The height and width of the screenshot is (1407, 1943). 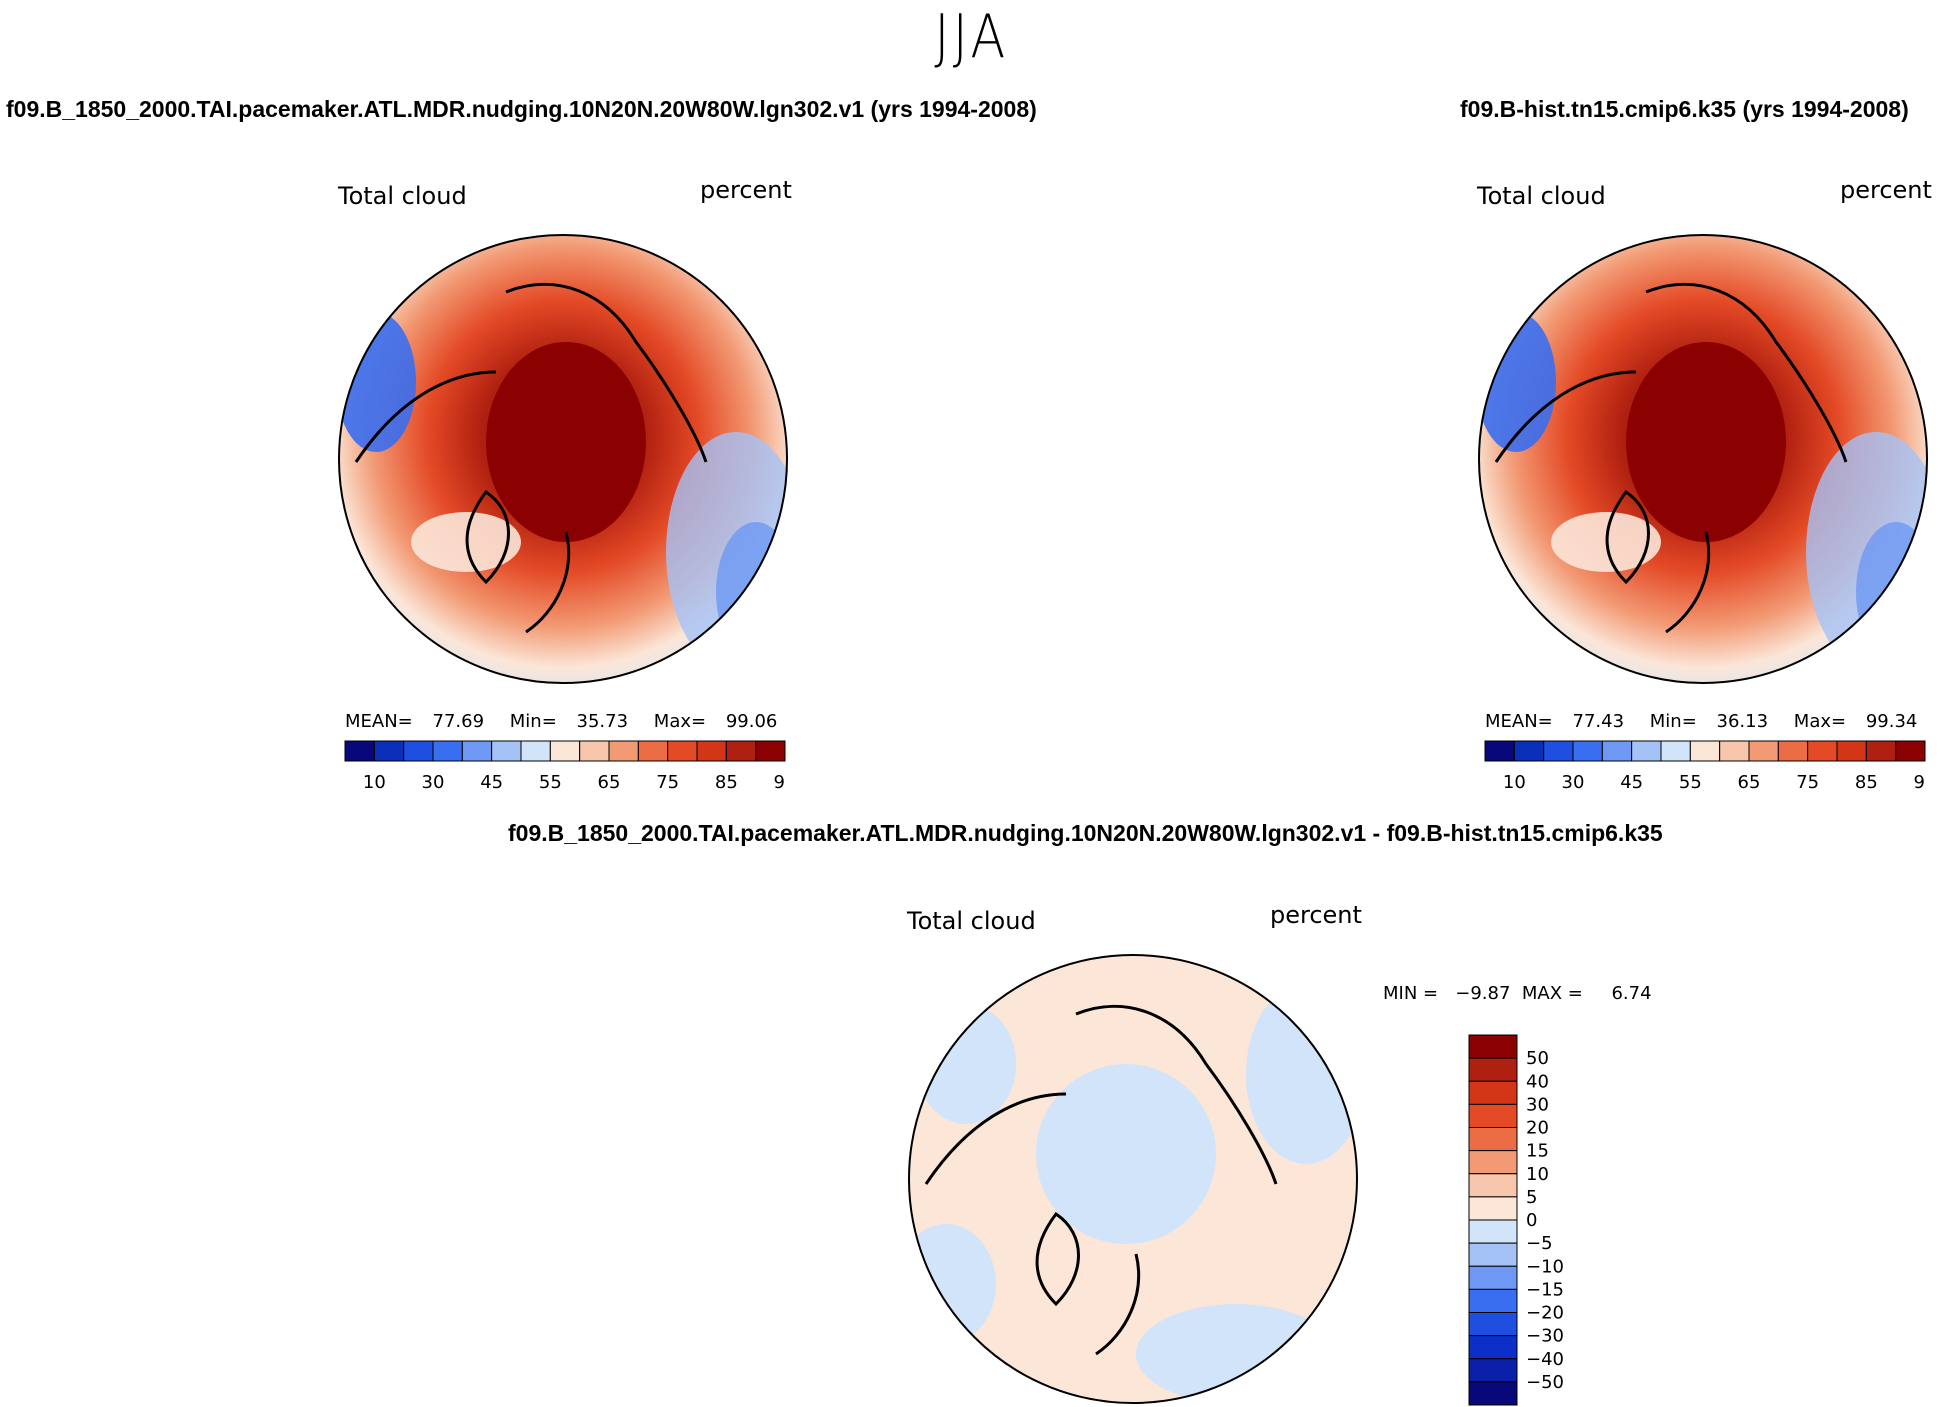 I want to click on diff-coastlines, so click(x=1101, y=1180).